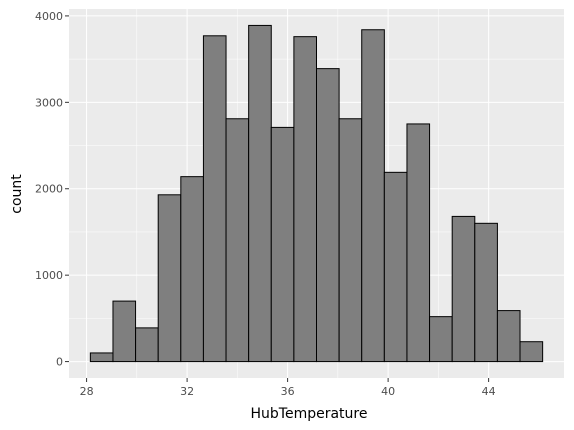  Describe the element at coordinates (187, 391) in the screenshot. I see `x-tick-label: 32` at that location.